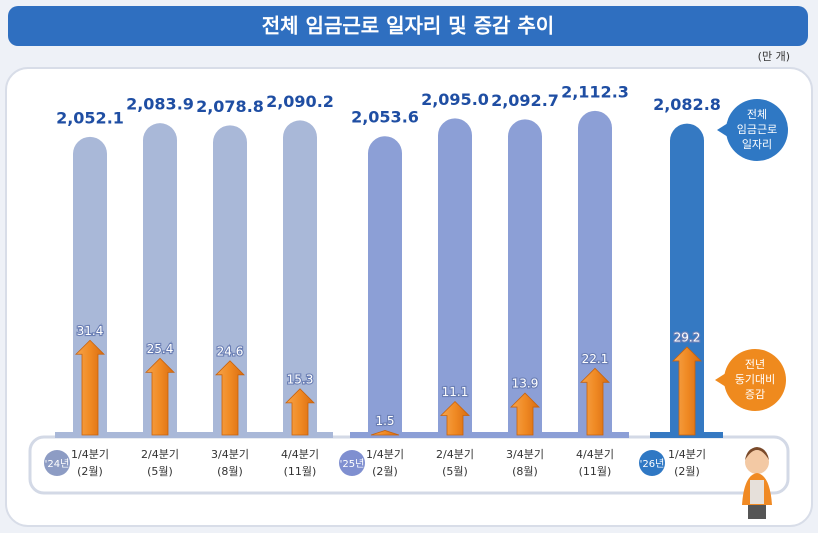  I want to click on legend-text: 임금근로, so click(757, 129).